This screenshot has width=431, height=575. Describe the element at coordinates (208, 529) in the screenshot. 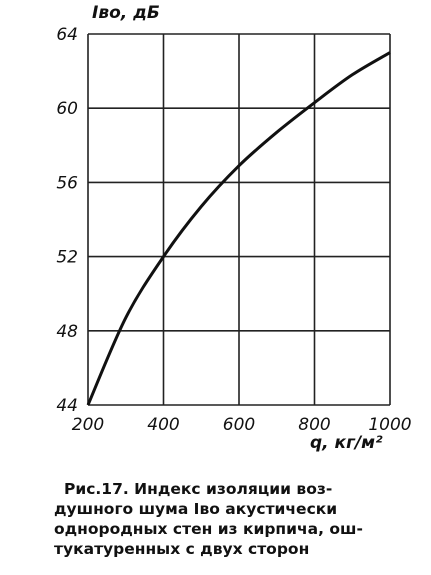

I see `caption-line: однородных стен из кирпича, ош-` at that location.